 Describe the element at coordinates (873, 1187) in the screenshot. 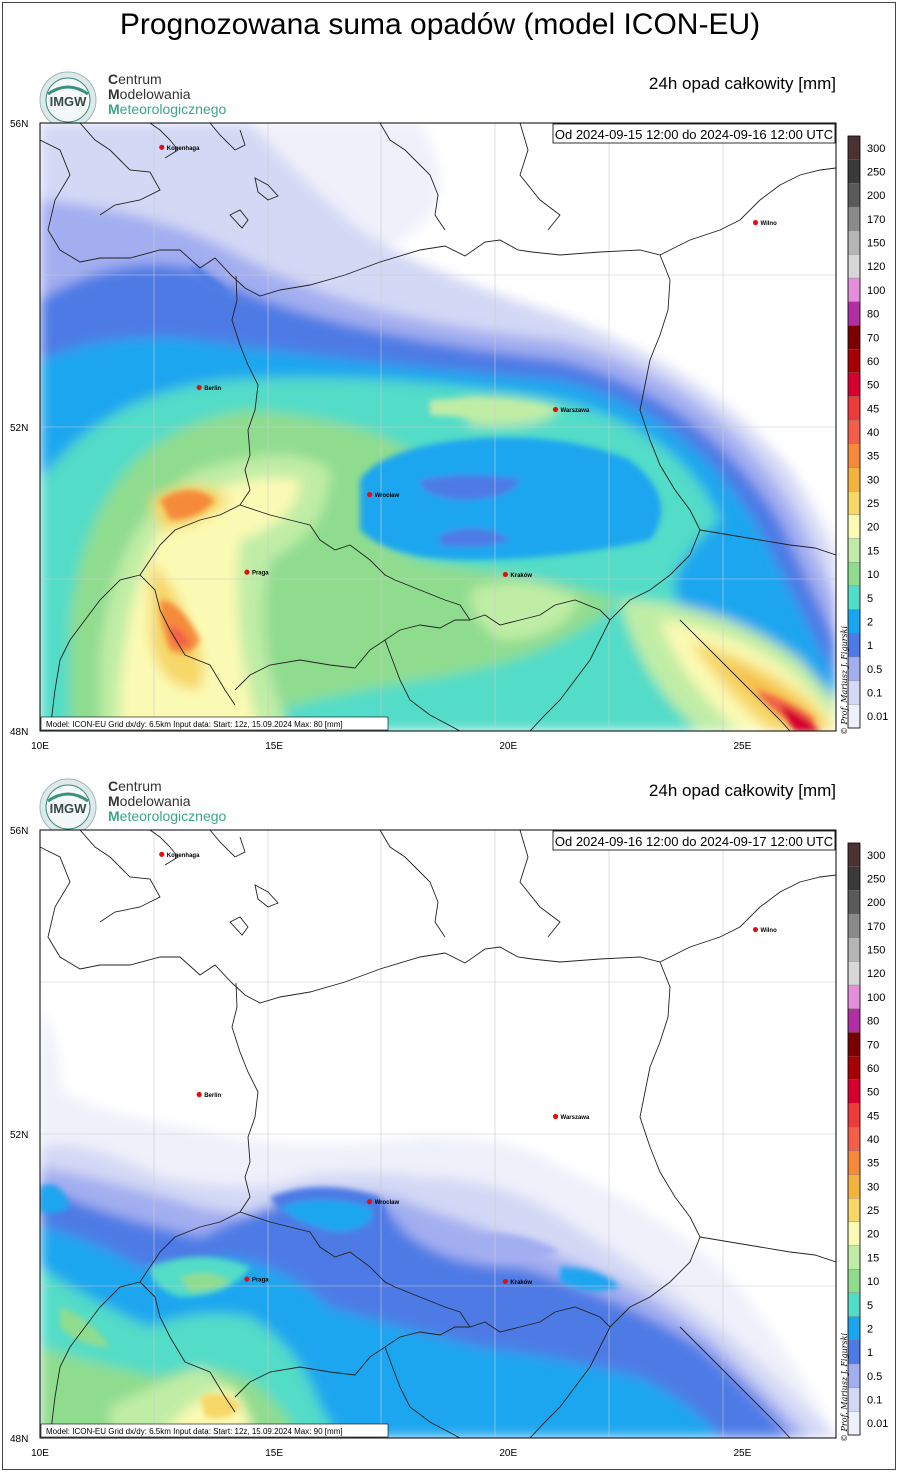

I see `colorbar-label: 30` at that location.